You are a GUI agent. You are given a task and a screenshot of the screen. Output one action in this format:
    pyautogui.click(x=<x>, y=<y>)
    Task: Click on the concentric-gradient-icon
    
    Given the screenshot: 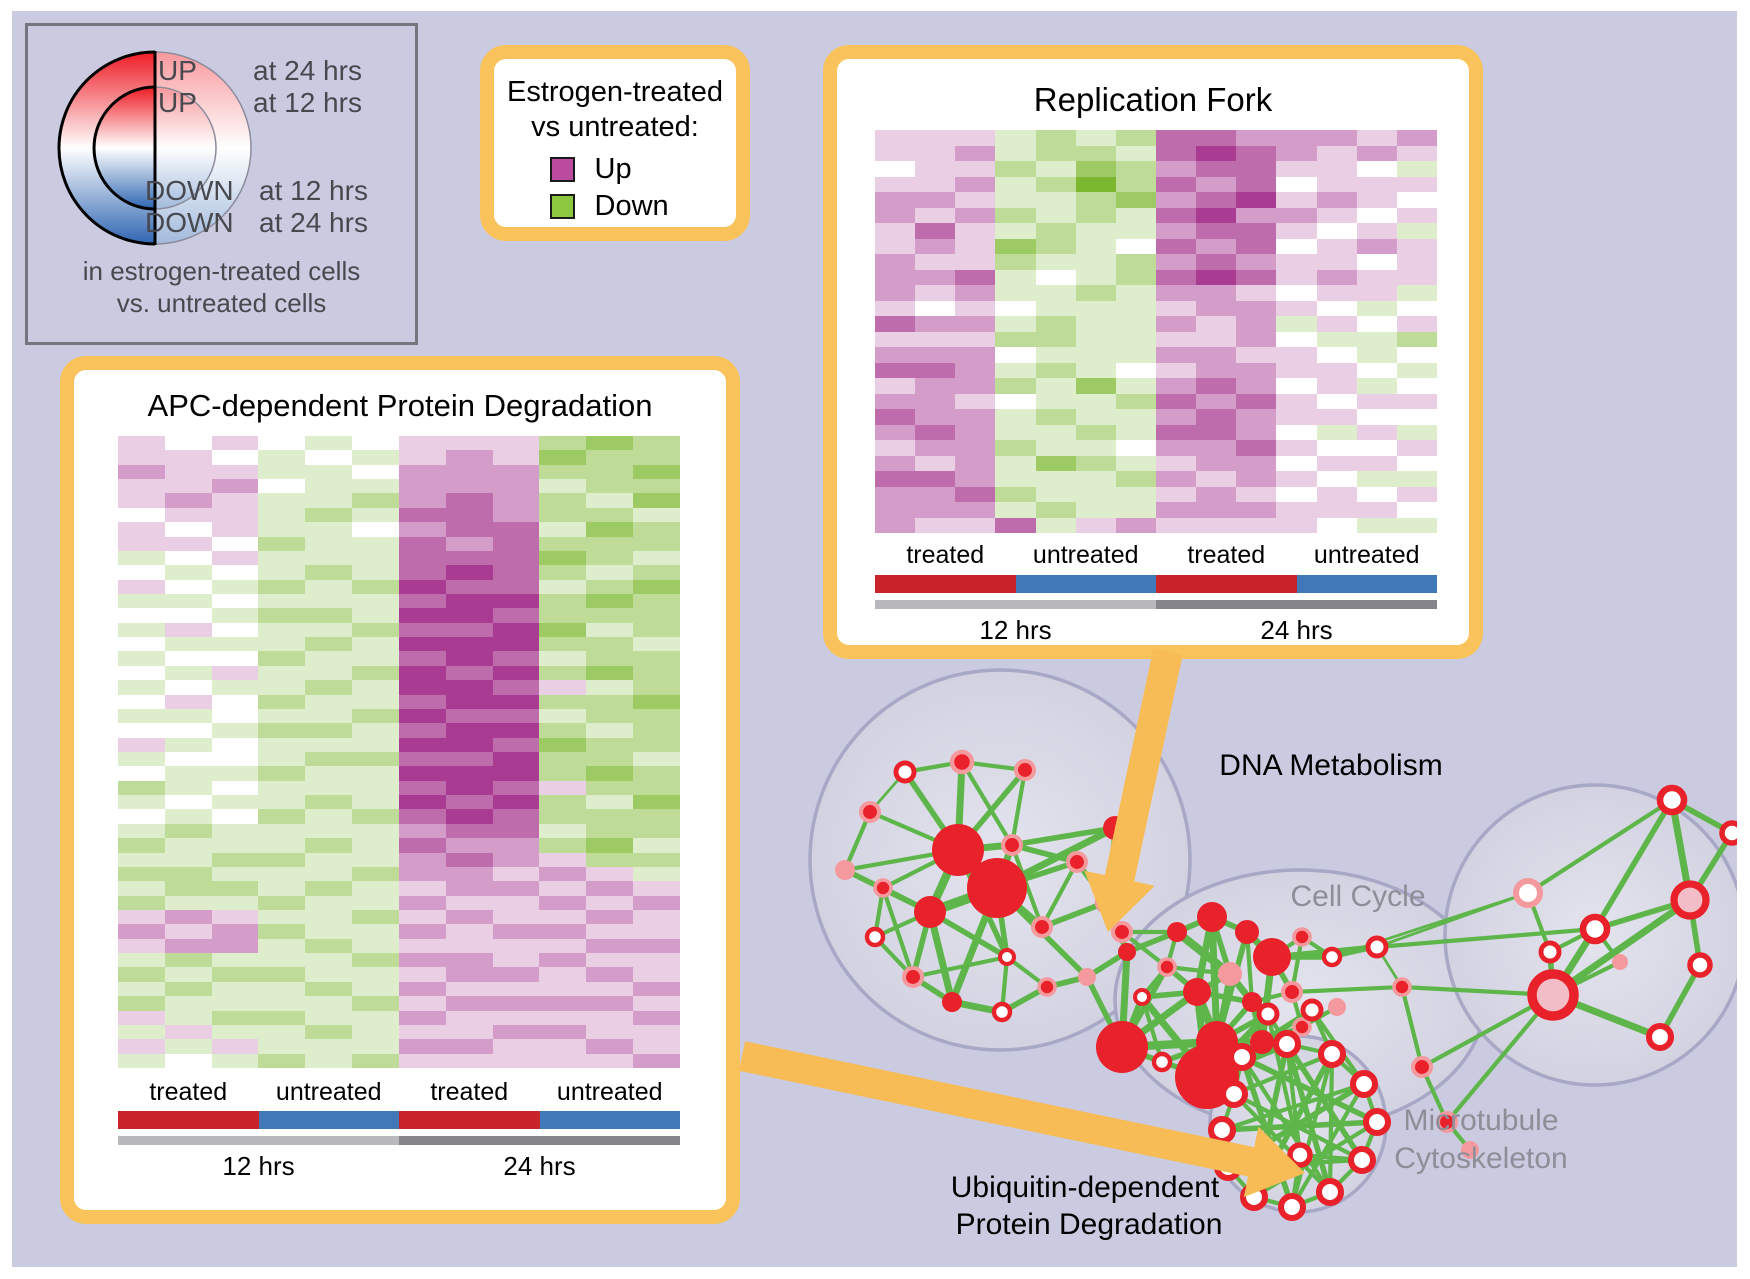 What is the action you would take?
    pyautogui.click(x=154, y=148)
    